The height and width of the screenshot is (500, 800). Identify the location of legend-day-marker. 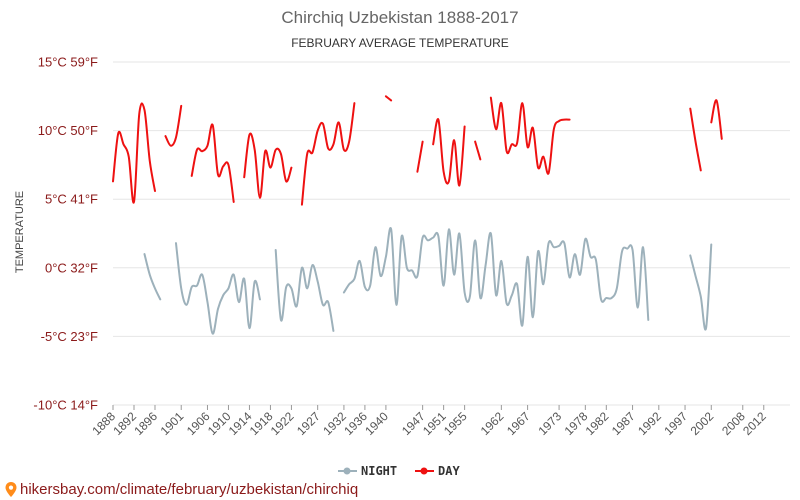
(424, 471).